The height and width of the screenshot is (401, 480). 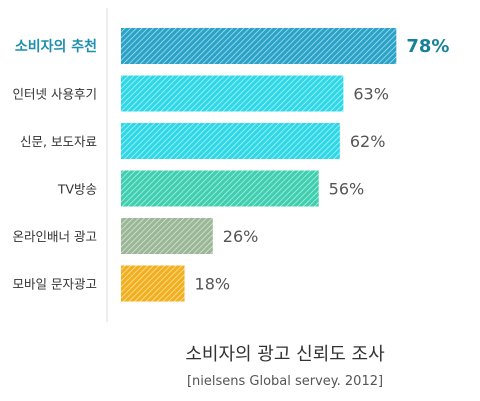 What do you see at coordinates (55, 284) in the screenshot?
I see `category-label: 모바일 문자광고` at bounding box center [55, 284].